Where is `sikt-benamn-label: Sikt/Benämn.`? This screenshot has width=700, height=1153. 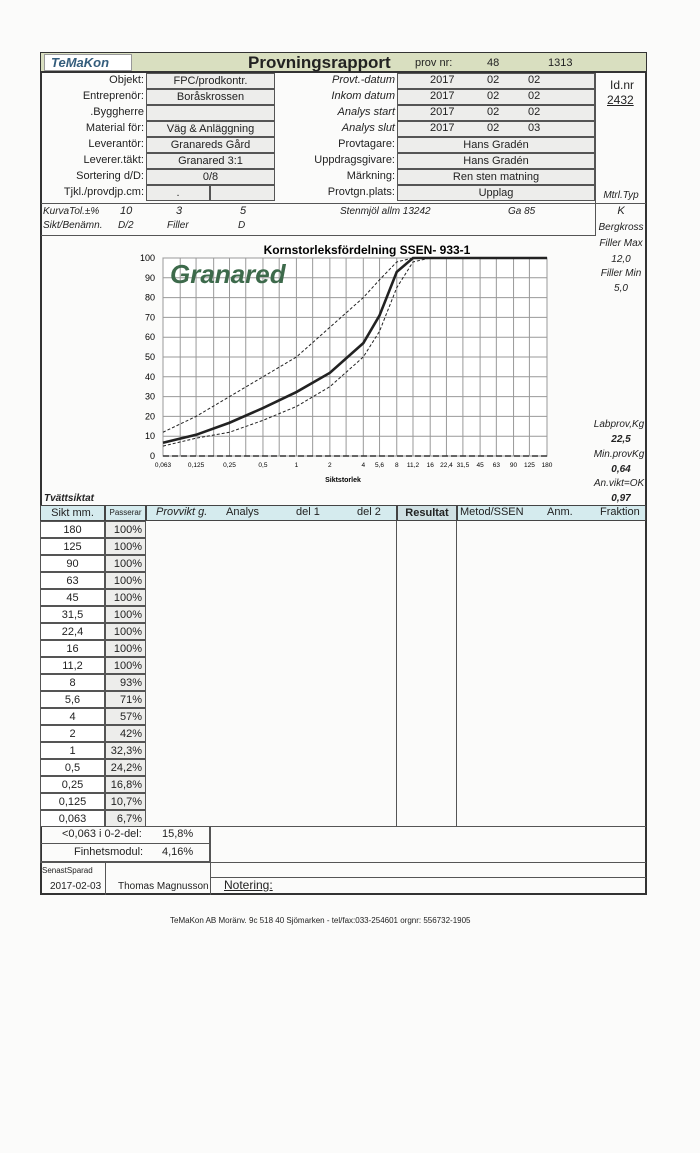
sikt-benamn-label: Sikt/Benämn. is located at coordinates (73, 225).